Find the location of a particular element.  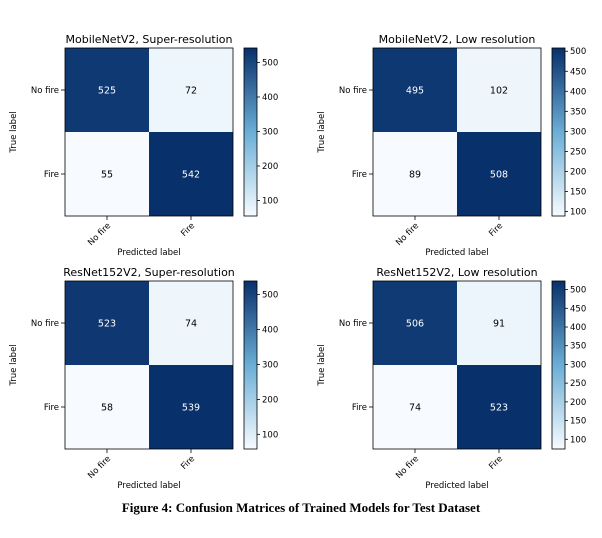

panel-title: ResNet152V2, Low resolution is located at coordinates (456, 272).